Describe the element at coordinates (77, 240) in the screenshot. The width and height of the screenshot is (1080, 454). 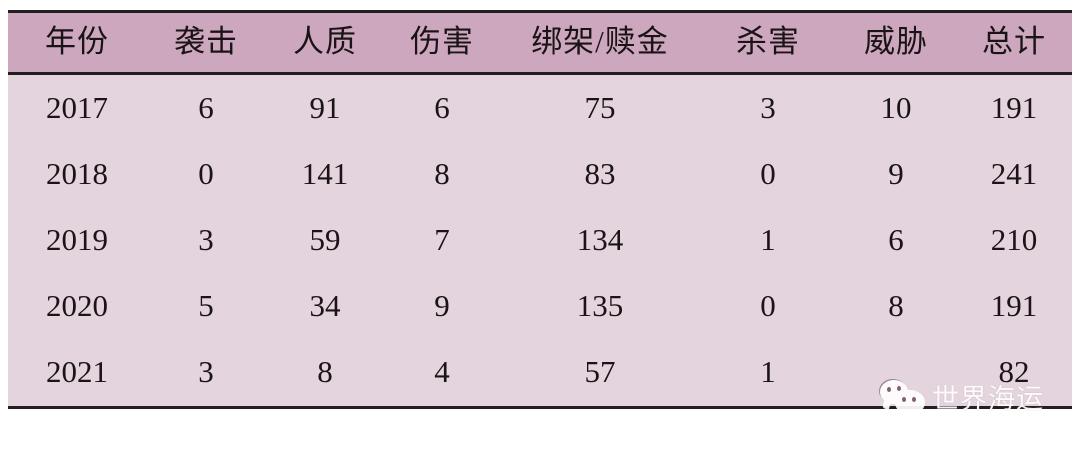
I see `cell-year: 2019` at that location.